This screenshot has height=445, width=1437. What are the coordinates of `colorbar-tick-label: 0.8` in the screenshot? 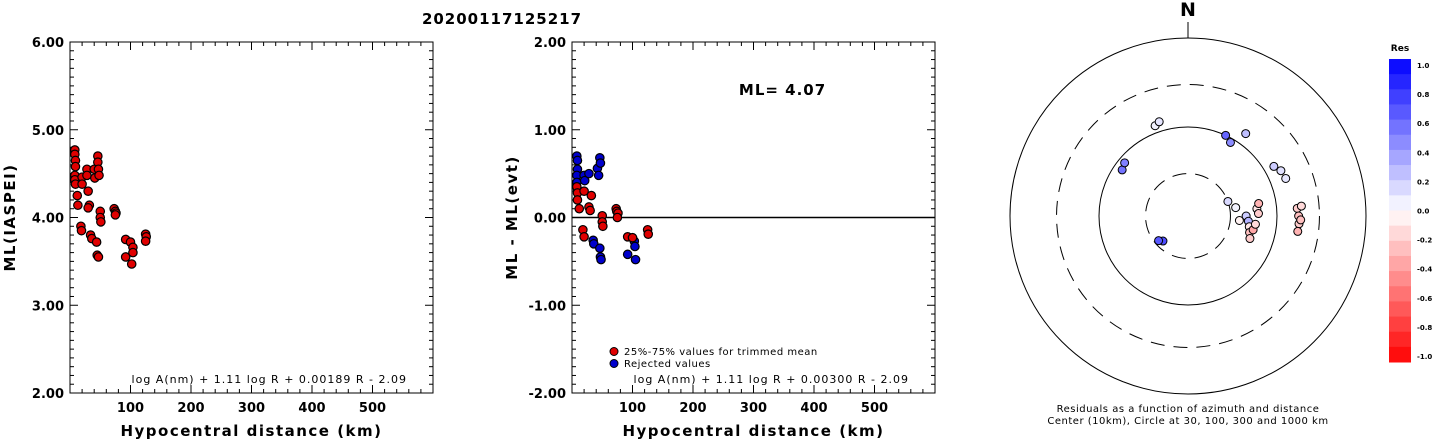 It's located at (1423, 95).